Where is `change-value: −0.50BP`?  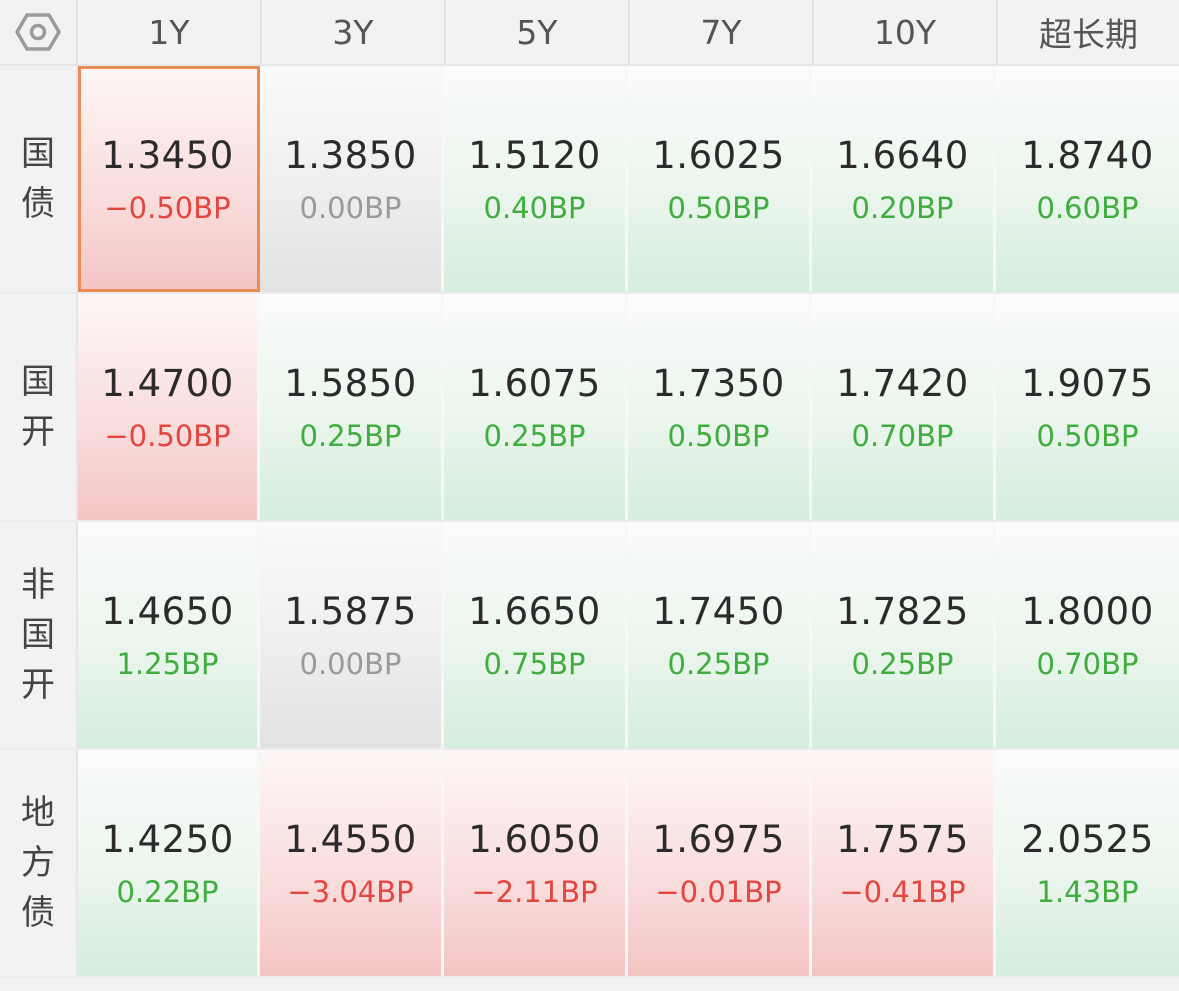 change-value: −0.50BP is located at coordinates (167, 207).